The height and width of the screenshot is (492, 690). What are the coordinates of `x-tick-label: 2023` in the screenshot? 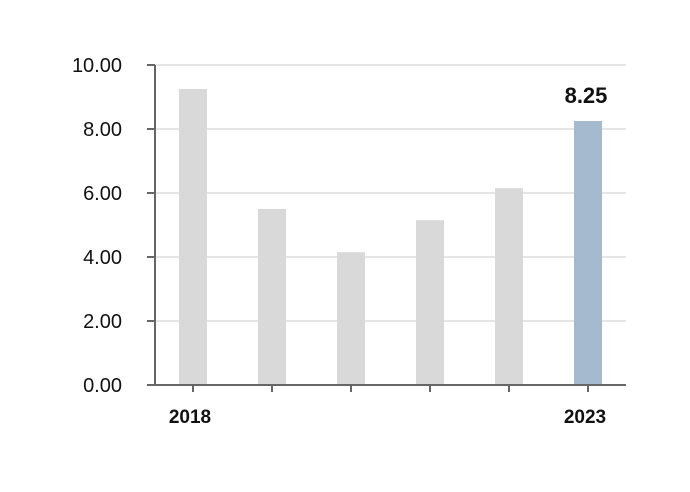 It's located at (585, 417).